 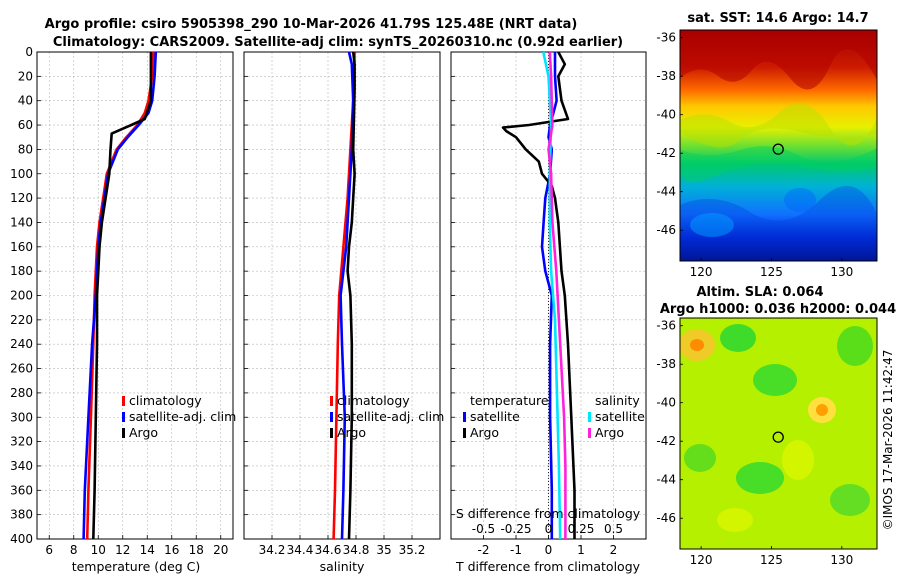 I want to click on s-difference-label: S difference from climatology, so click(x=548, y=513).